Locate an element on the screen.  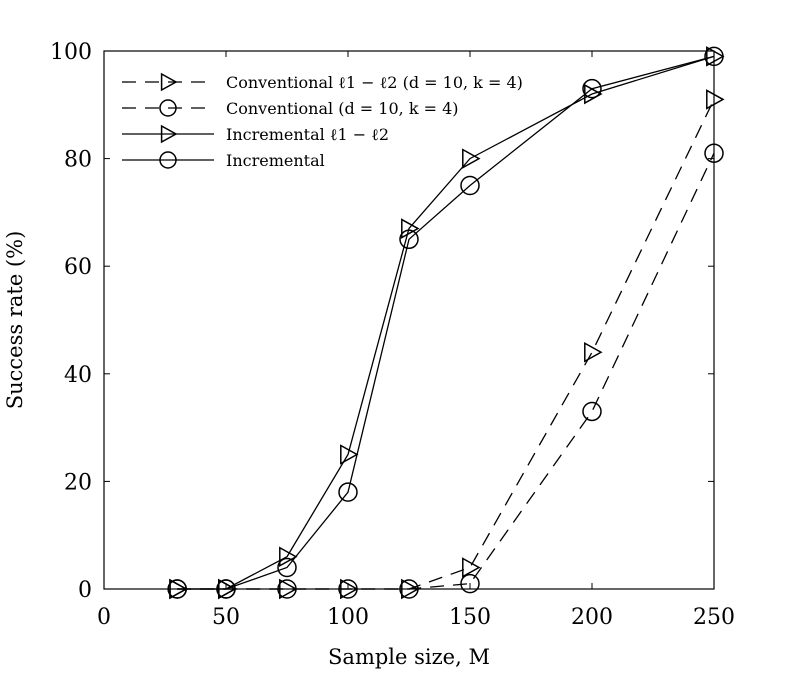
legend-entry-2: Incremental ℓ1 − ℓ2 is located at coordinates (255, 134).